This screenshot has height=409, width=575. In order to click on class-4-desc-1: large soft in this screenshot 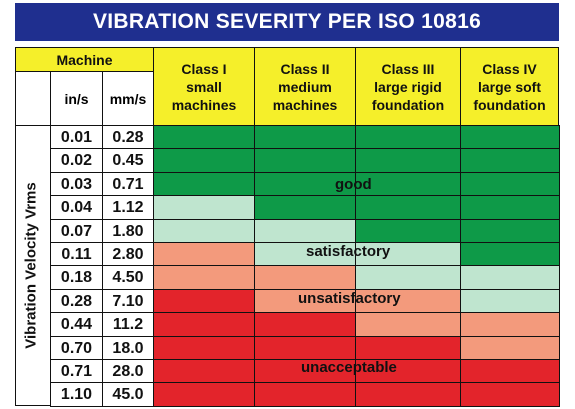, I will do `click(509, 86)`.